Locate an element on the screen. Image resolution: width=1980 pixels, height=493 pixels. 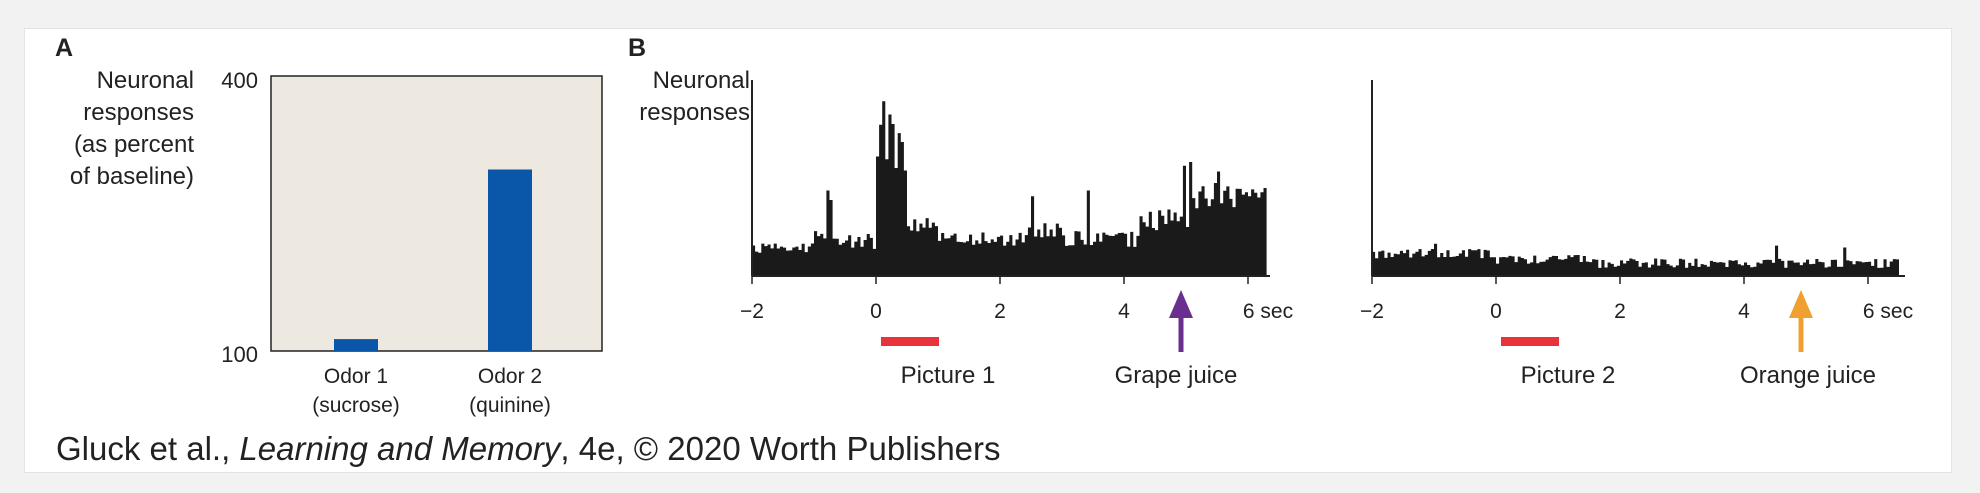
y-tick-100: 100 is located at coordinates (239, 354).